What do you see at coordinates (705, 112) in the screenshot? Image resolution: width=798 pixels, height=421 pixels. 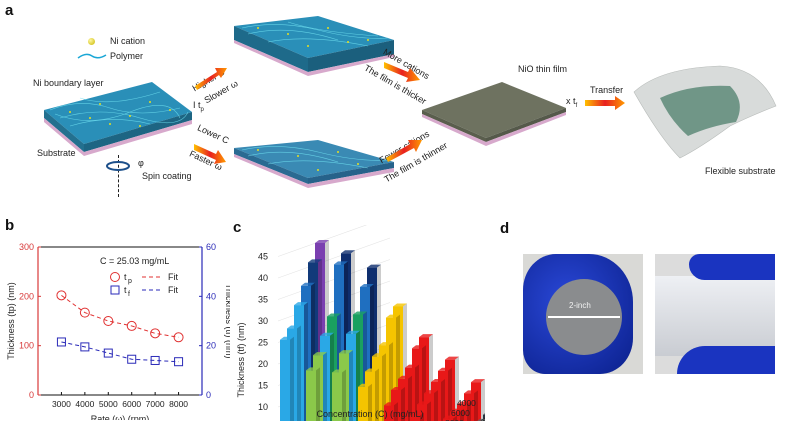 I see `flexible-substrate` at bounding box center [705, 112].